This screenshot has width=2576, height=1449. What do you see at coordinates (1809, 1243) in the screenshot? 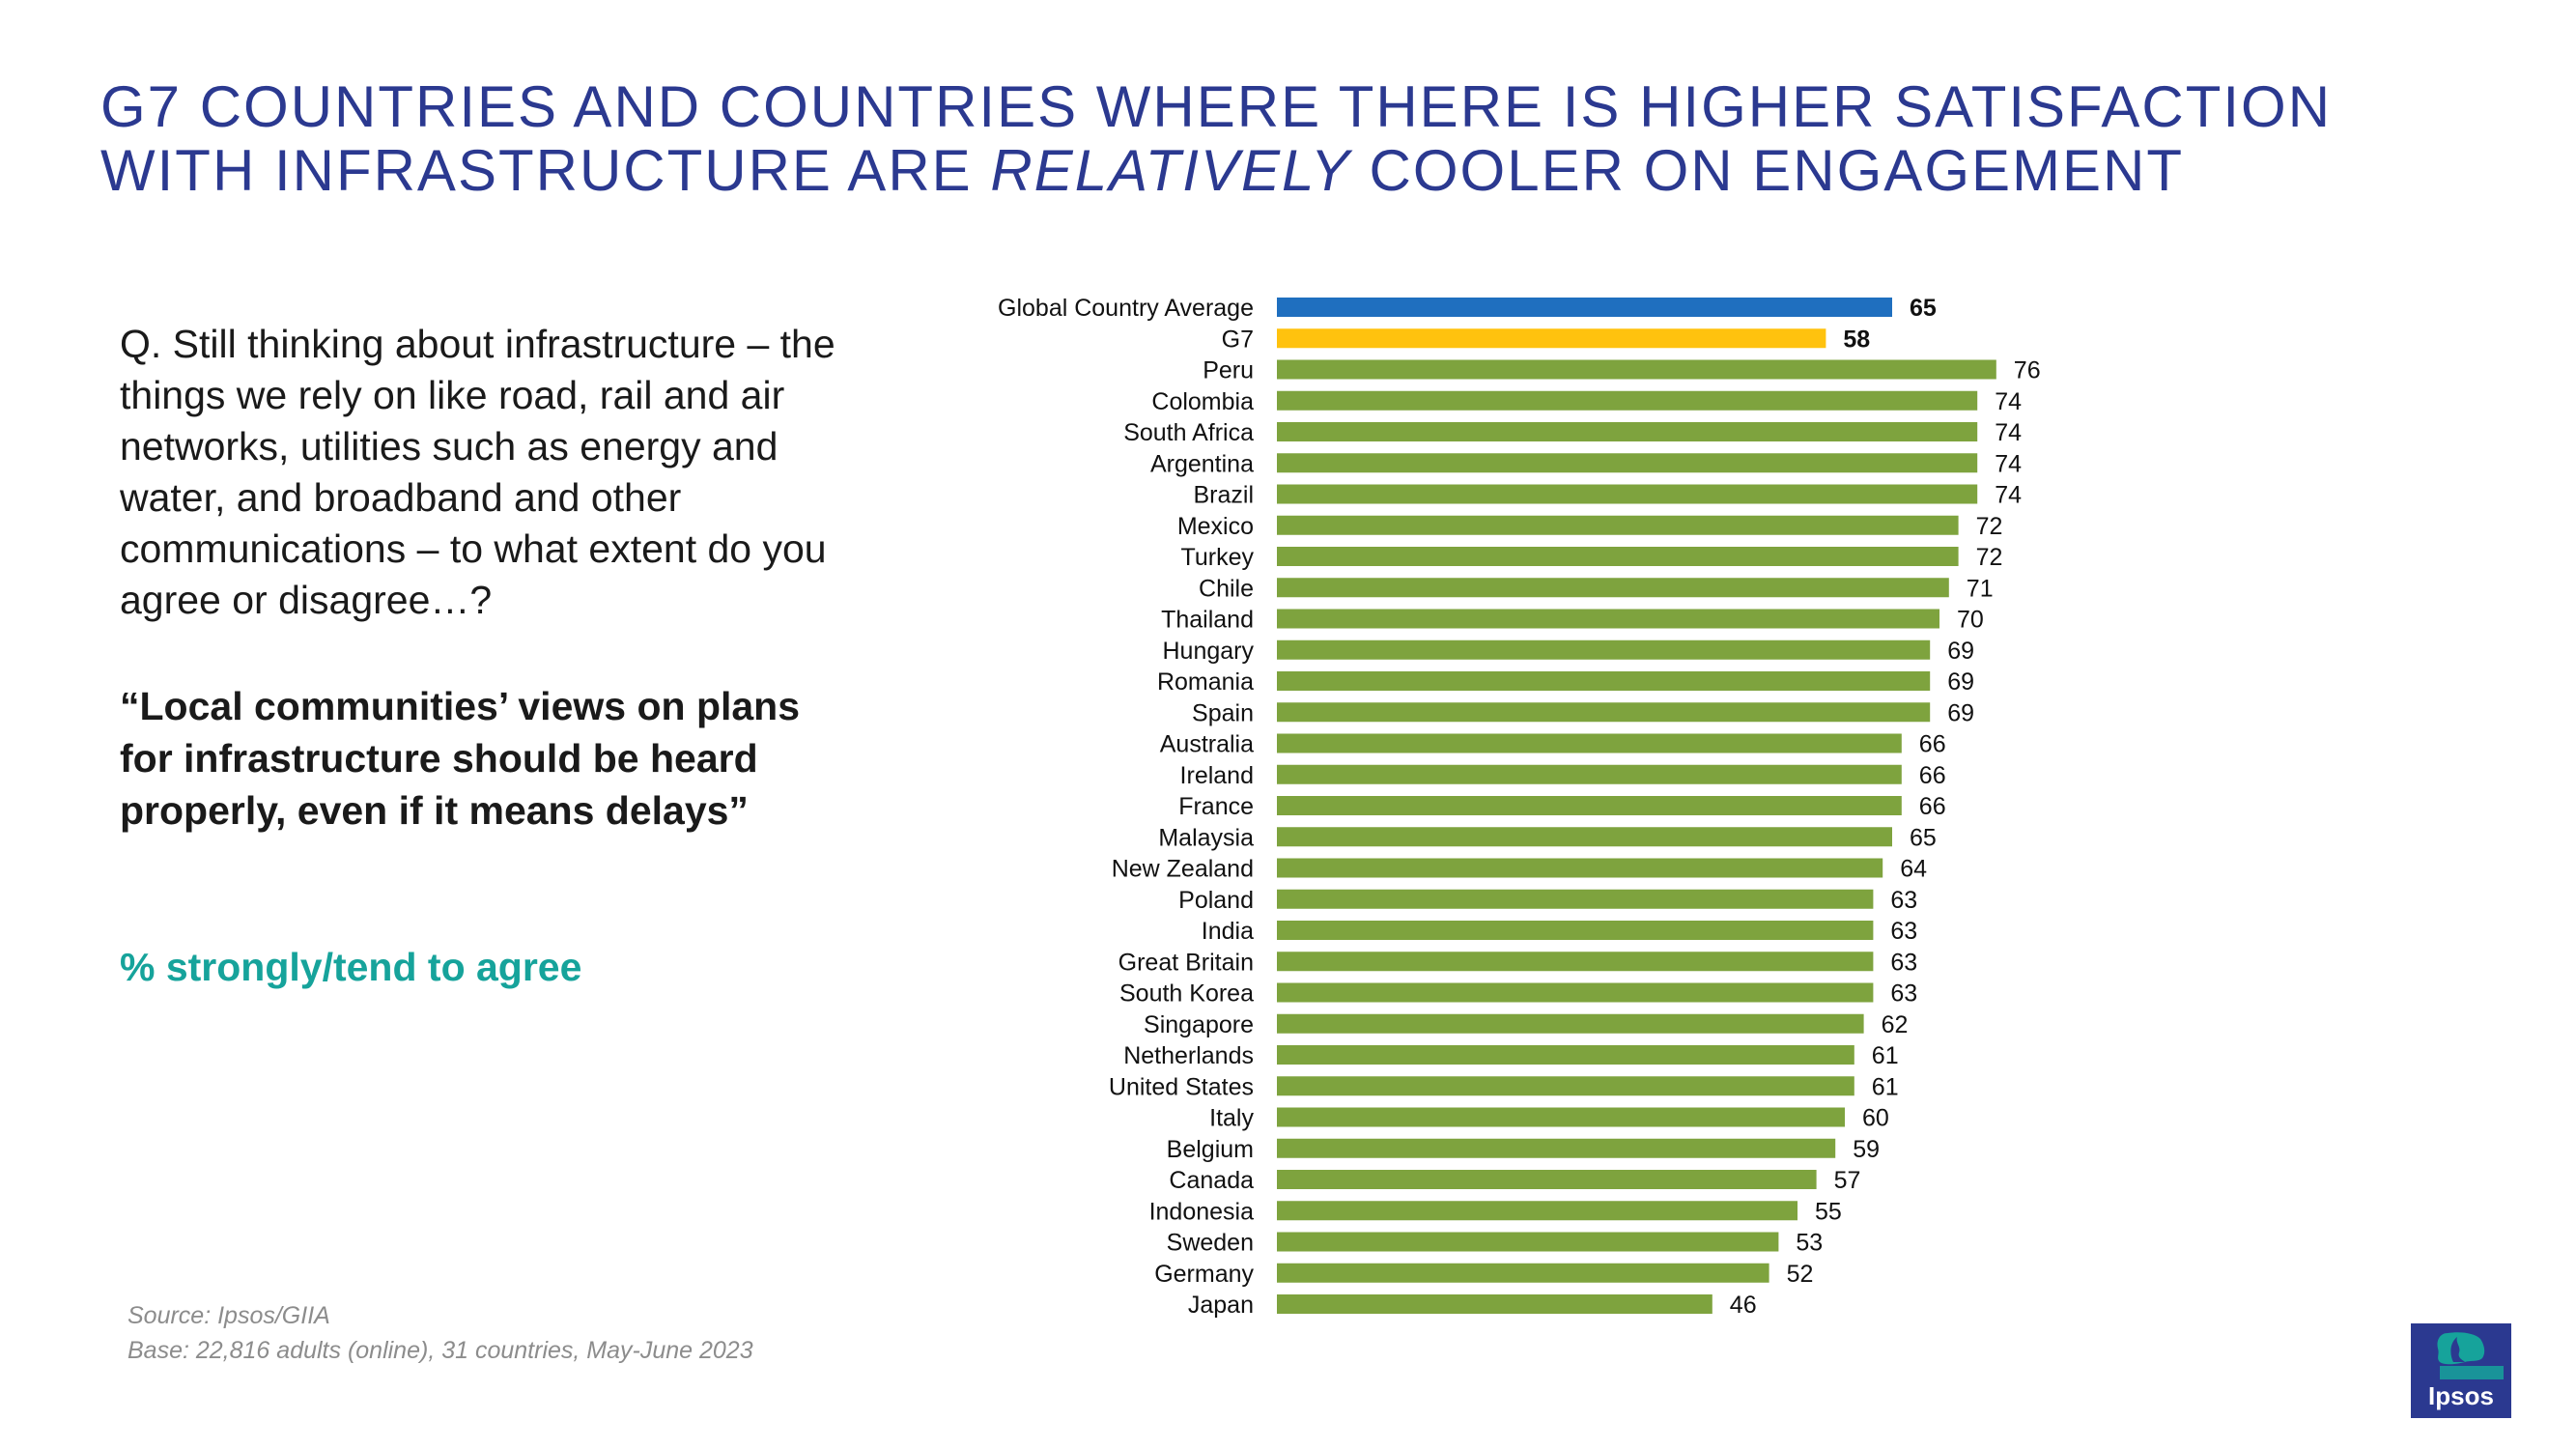
I see `value-label-sweden: 53` at bounding box center [1809, 1243].